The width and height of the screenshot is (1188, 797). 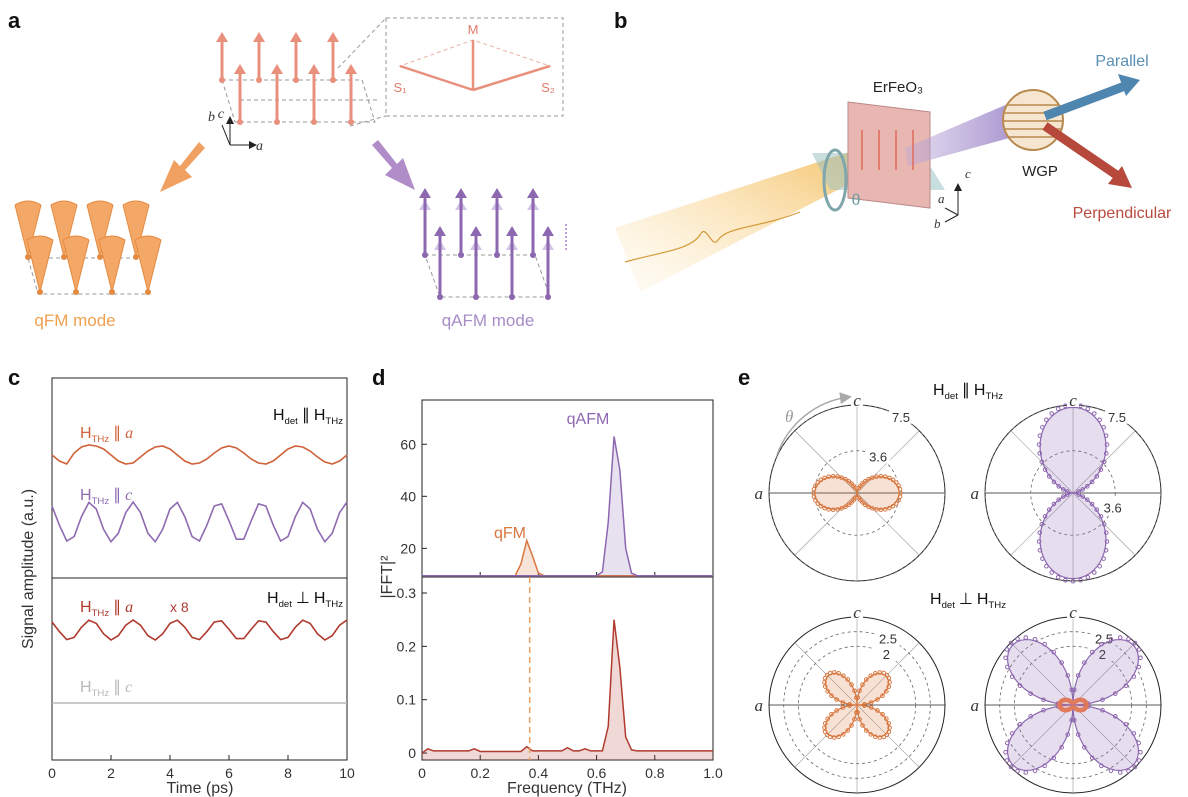 What do you see at coordinates (620, 20) in the screenshot?
I see `panel-label: b` at bounding box center [620, 20].